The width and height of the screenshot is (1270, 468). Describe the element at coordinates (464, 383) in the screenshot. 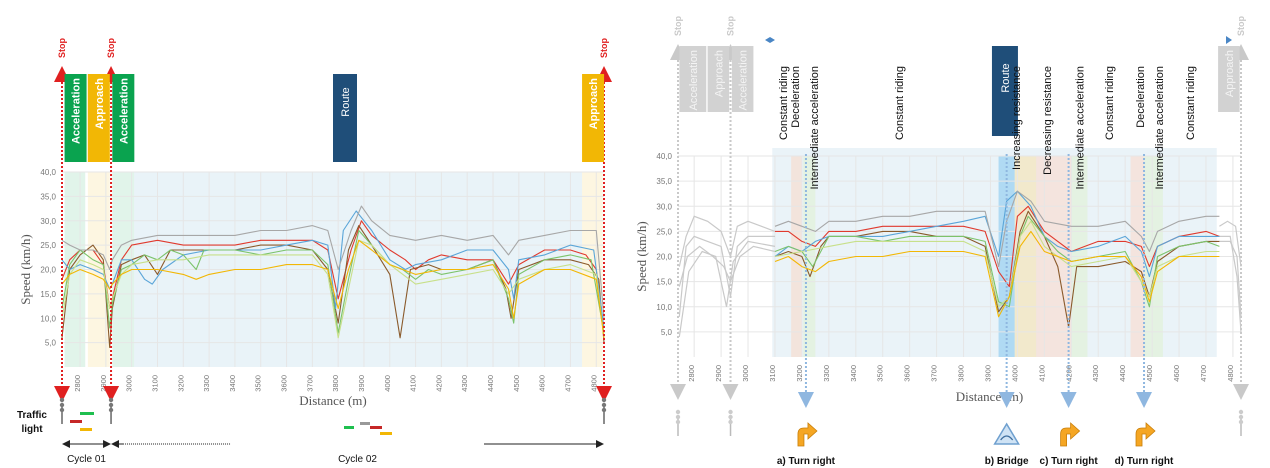

I see `x-tick-label: 4300` at that location.